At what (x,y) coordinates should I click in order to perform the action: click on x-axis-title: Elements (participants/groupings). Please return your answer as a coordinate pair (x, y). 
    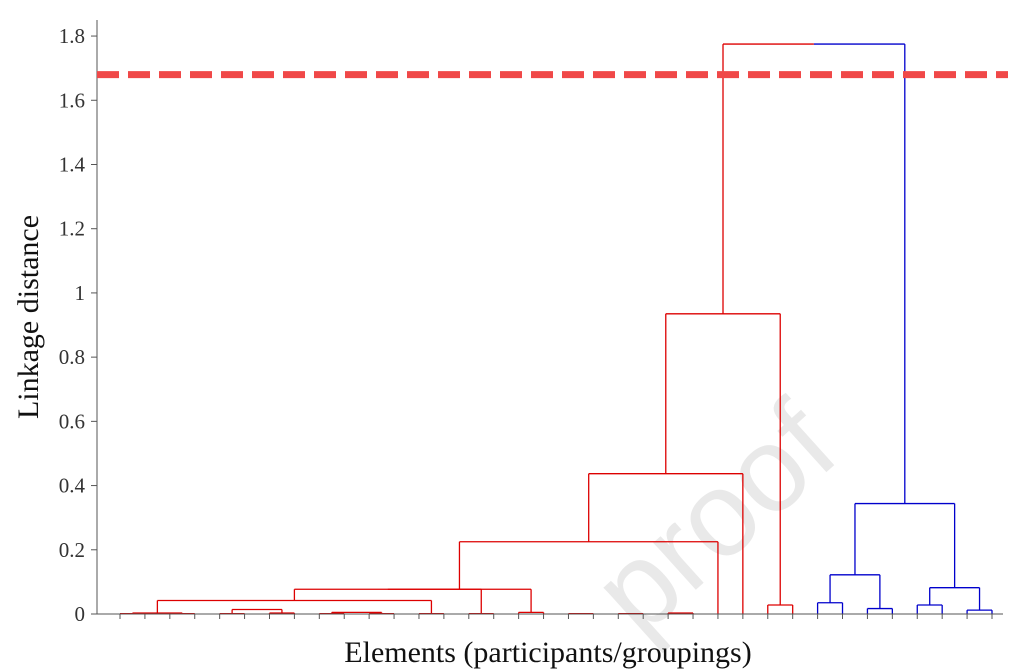
    Looking at the image, I should click on (547, 652).